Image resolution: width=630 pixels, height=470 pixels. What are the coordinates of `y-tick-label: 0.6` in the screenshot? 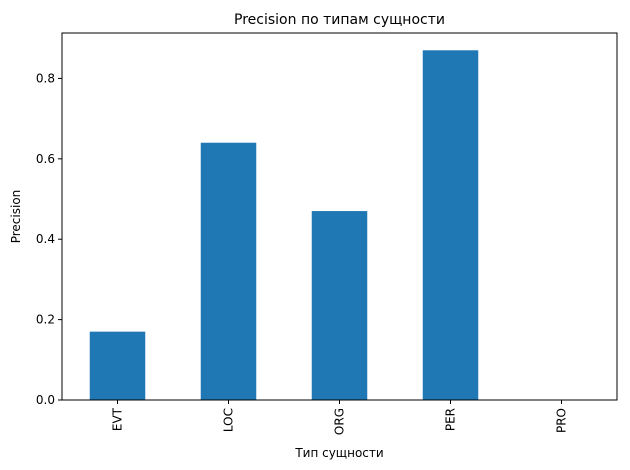 It's located at (45, 159).